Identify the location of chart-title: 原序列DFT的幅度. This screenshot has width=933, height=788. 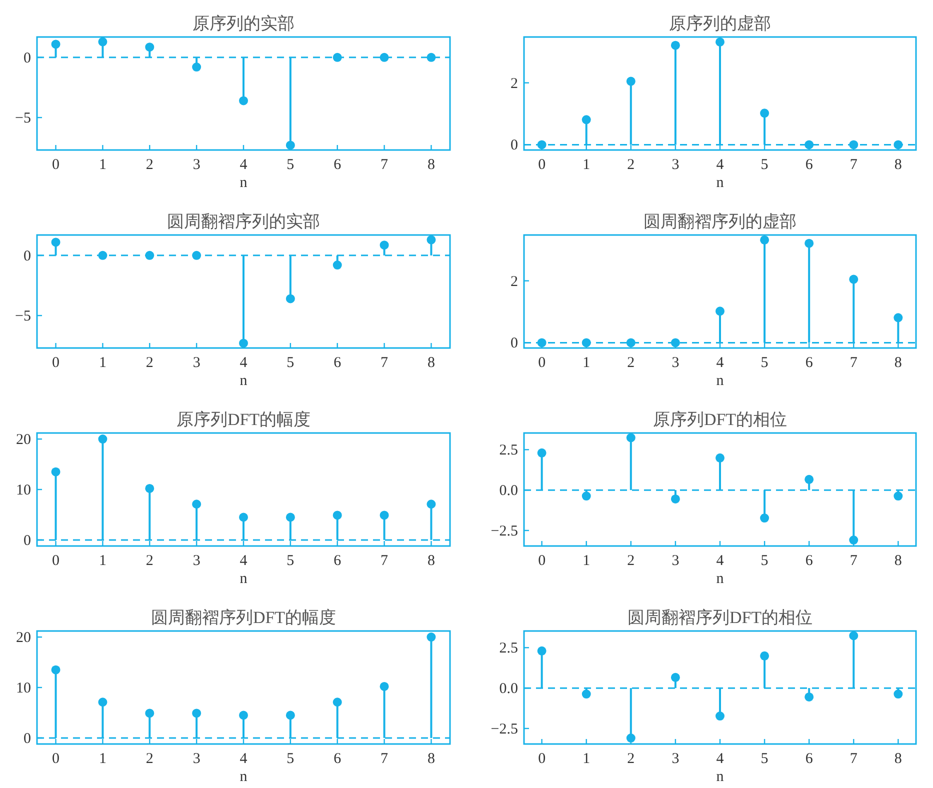
(243, 419).